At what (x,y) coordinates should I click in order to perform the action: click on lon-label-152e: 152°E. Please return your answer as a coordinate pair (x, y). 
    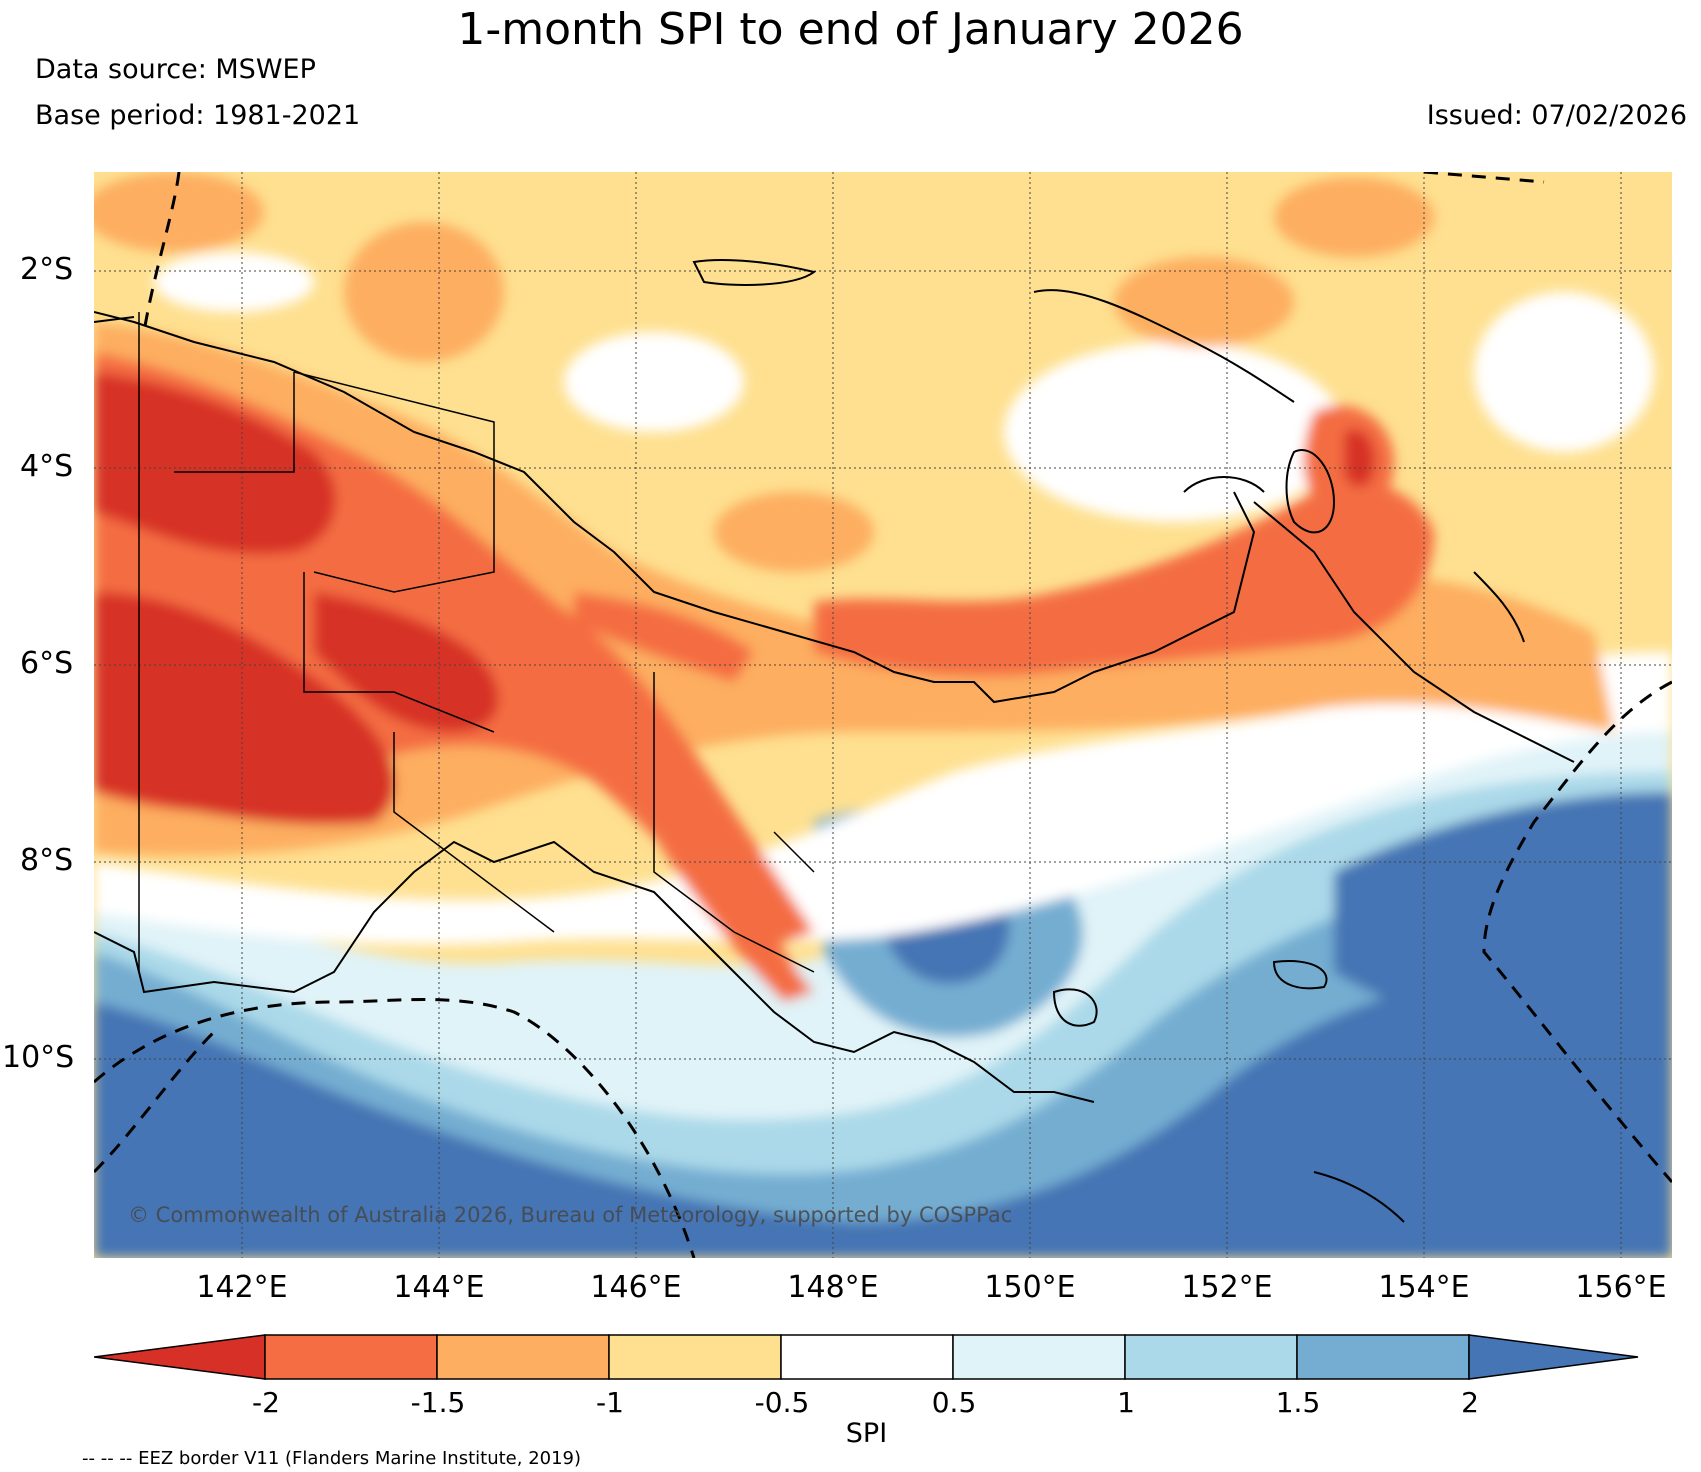
    Looking at the image, I should click on (1227, 1287).